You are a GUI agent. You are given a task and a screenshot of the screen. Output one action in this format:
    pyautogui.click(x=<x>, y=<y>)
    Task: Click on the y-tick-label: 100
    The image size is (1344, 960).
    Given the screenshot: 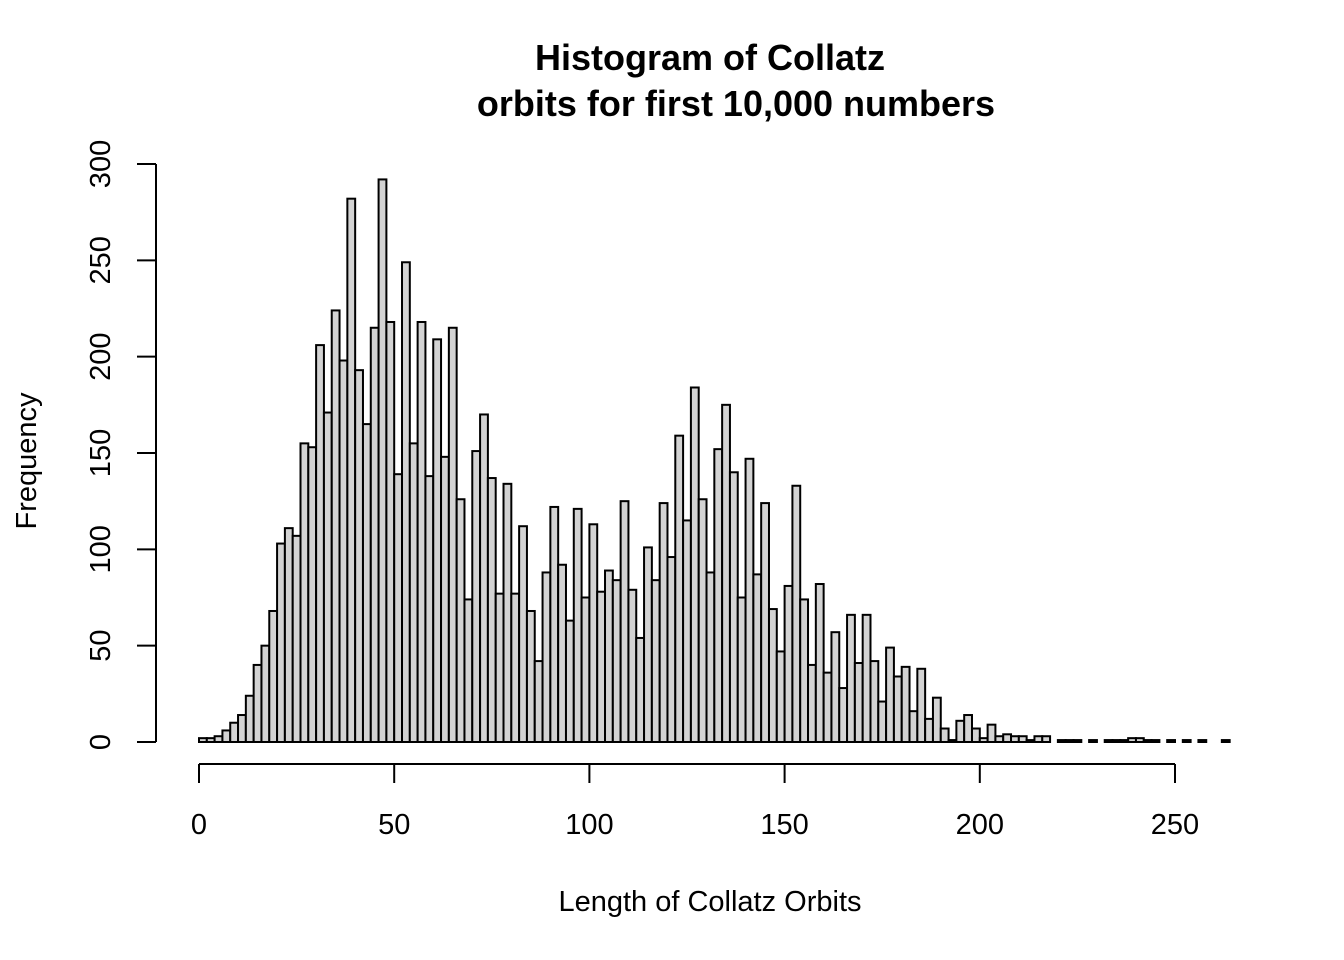 What is the action you would take?
    pyautogui.click(x=101, y=549)
    